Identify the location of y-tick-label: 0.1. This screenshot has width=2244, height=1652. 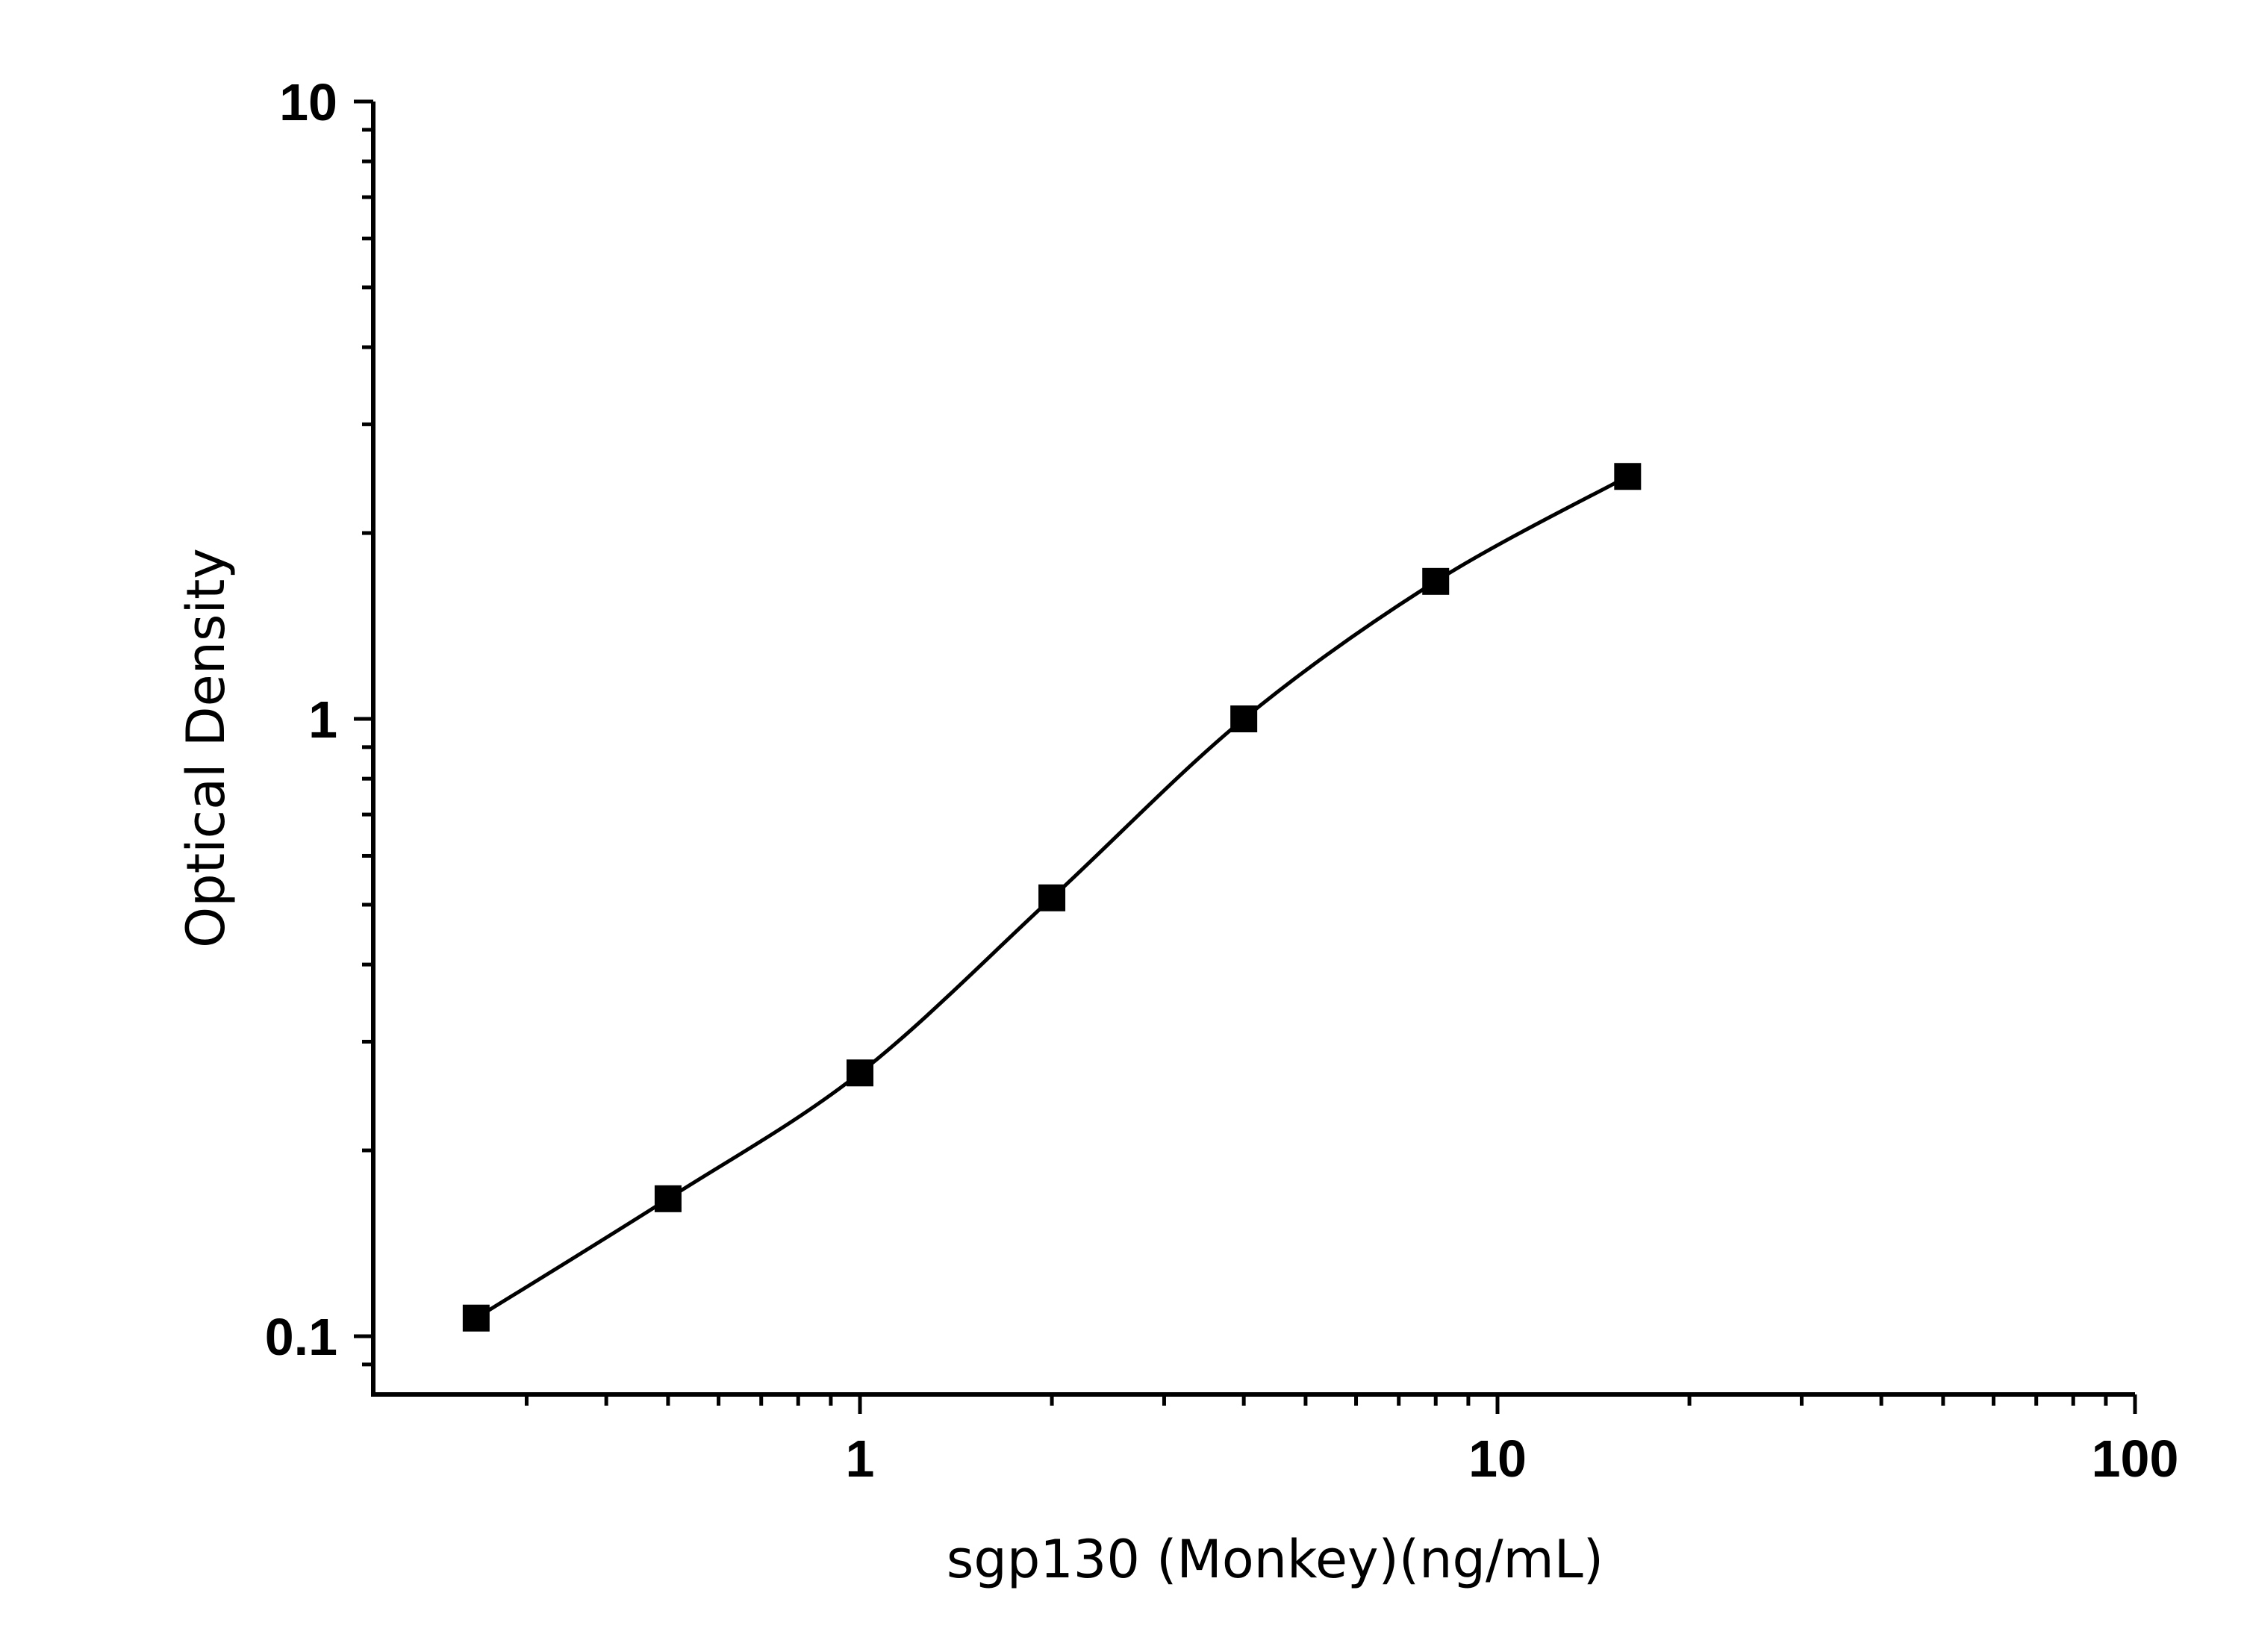
(301, 1337).